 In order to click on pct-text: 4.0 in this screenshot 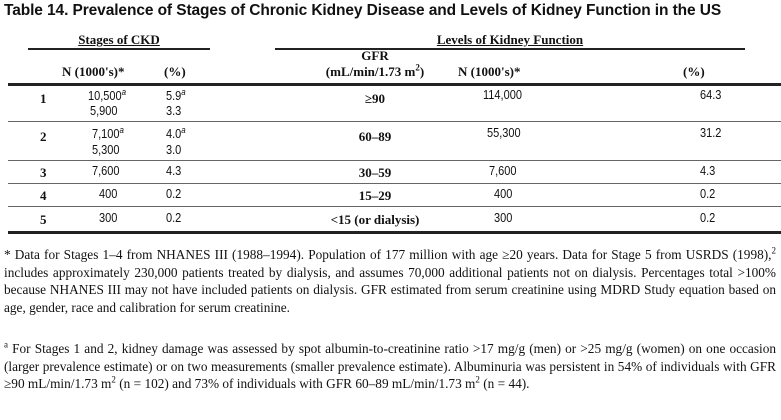, I will do `click(174, 134)`.